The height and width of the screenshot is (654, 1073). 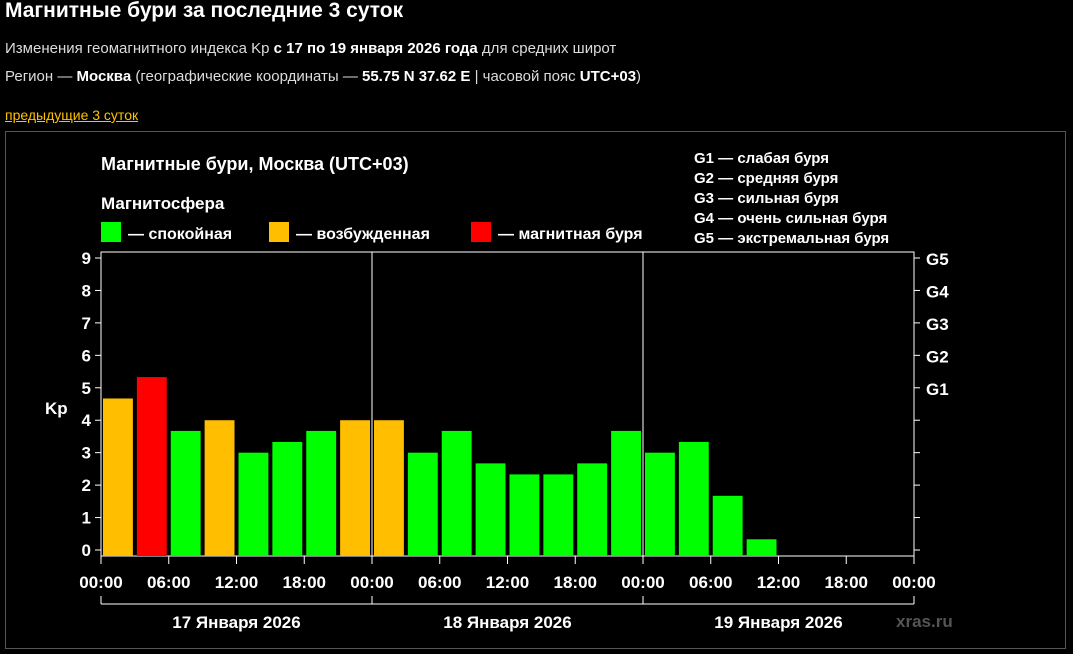 I want to click on date-range: с 17 по 19 января 2026 года, so click(x=375, y=48).